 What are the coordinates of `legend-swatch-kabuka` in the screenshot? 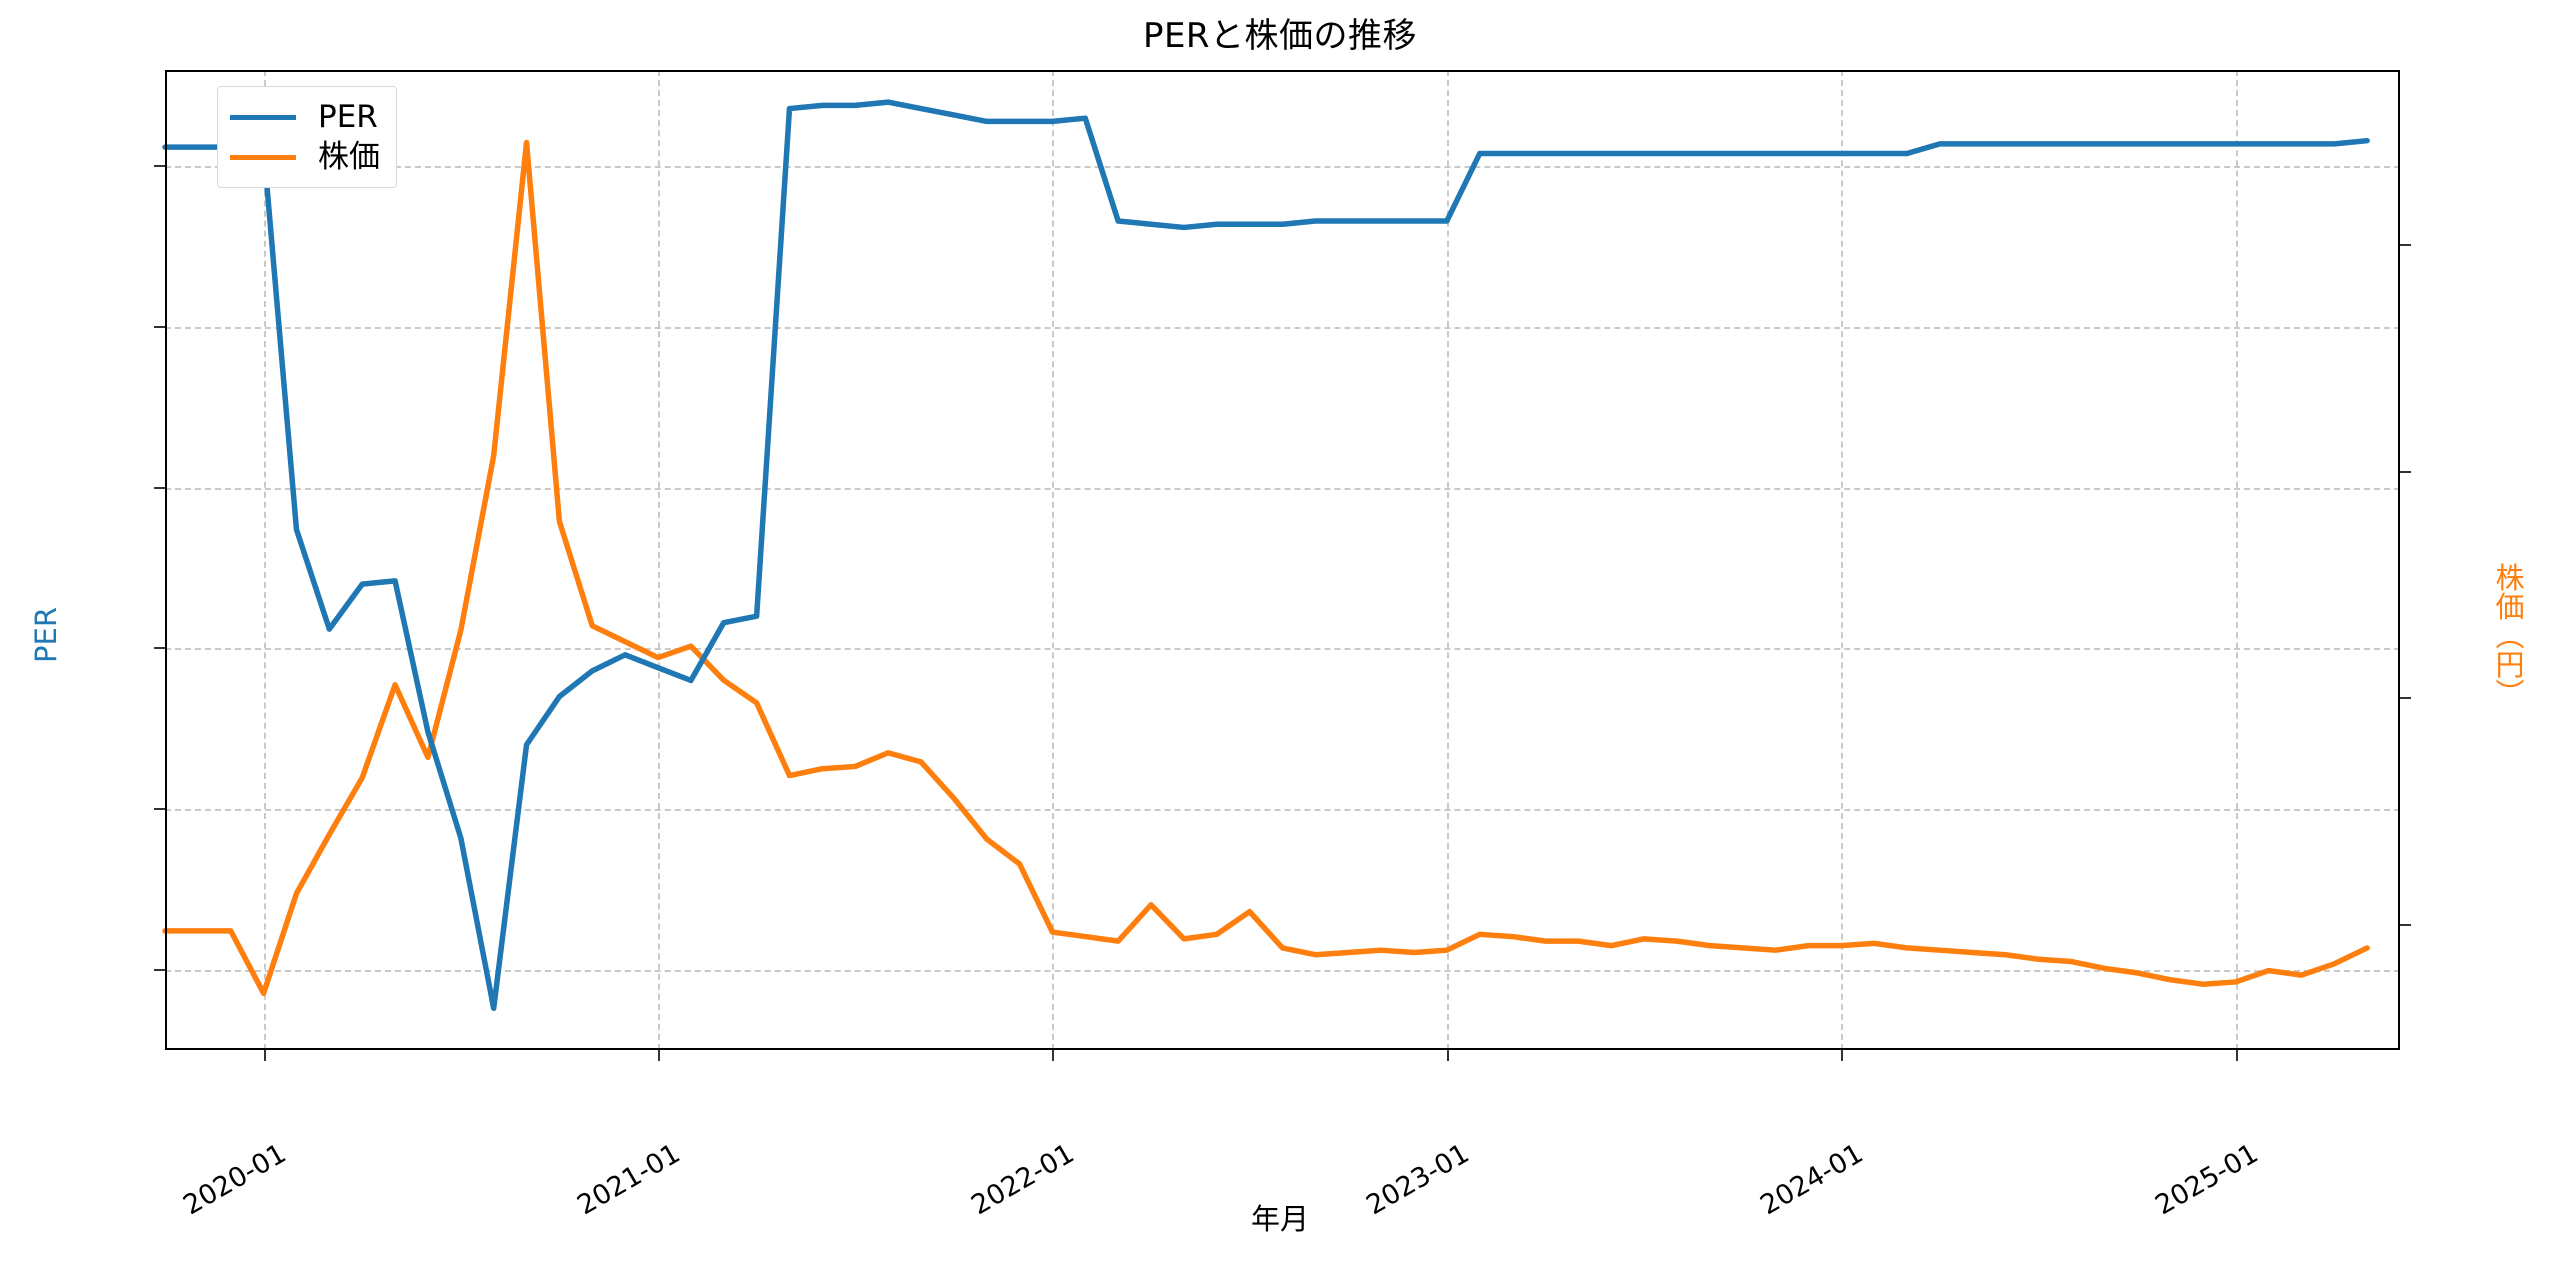 It's located at (263, 157).